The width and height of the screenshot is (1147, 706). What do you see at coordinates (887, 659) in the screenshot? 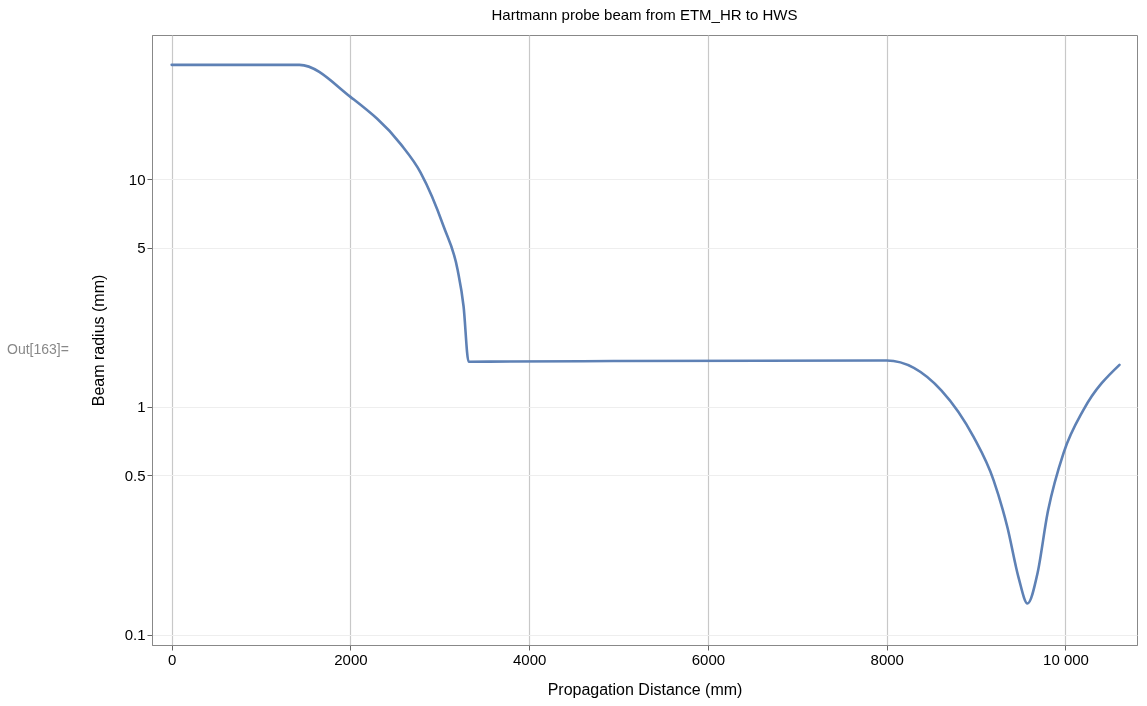
I see `x-tick-label: 8000` at bounding box center [887, 659].